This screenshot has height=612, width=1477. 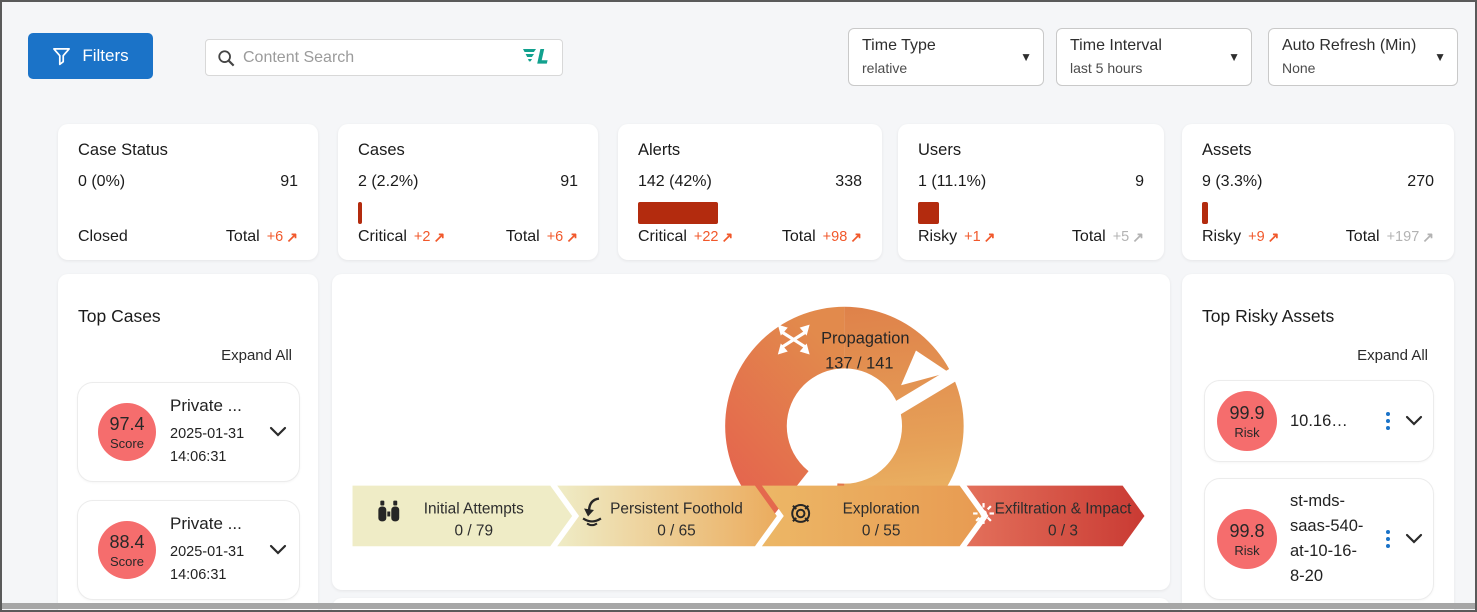 What do you see at coordinates (1139, 181) in the screenshot?
I see `stat-right-value: 9` at bounding box center [1139, 181].